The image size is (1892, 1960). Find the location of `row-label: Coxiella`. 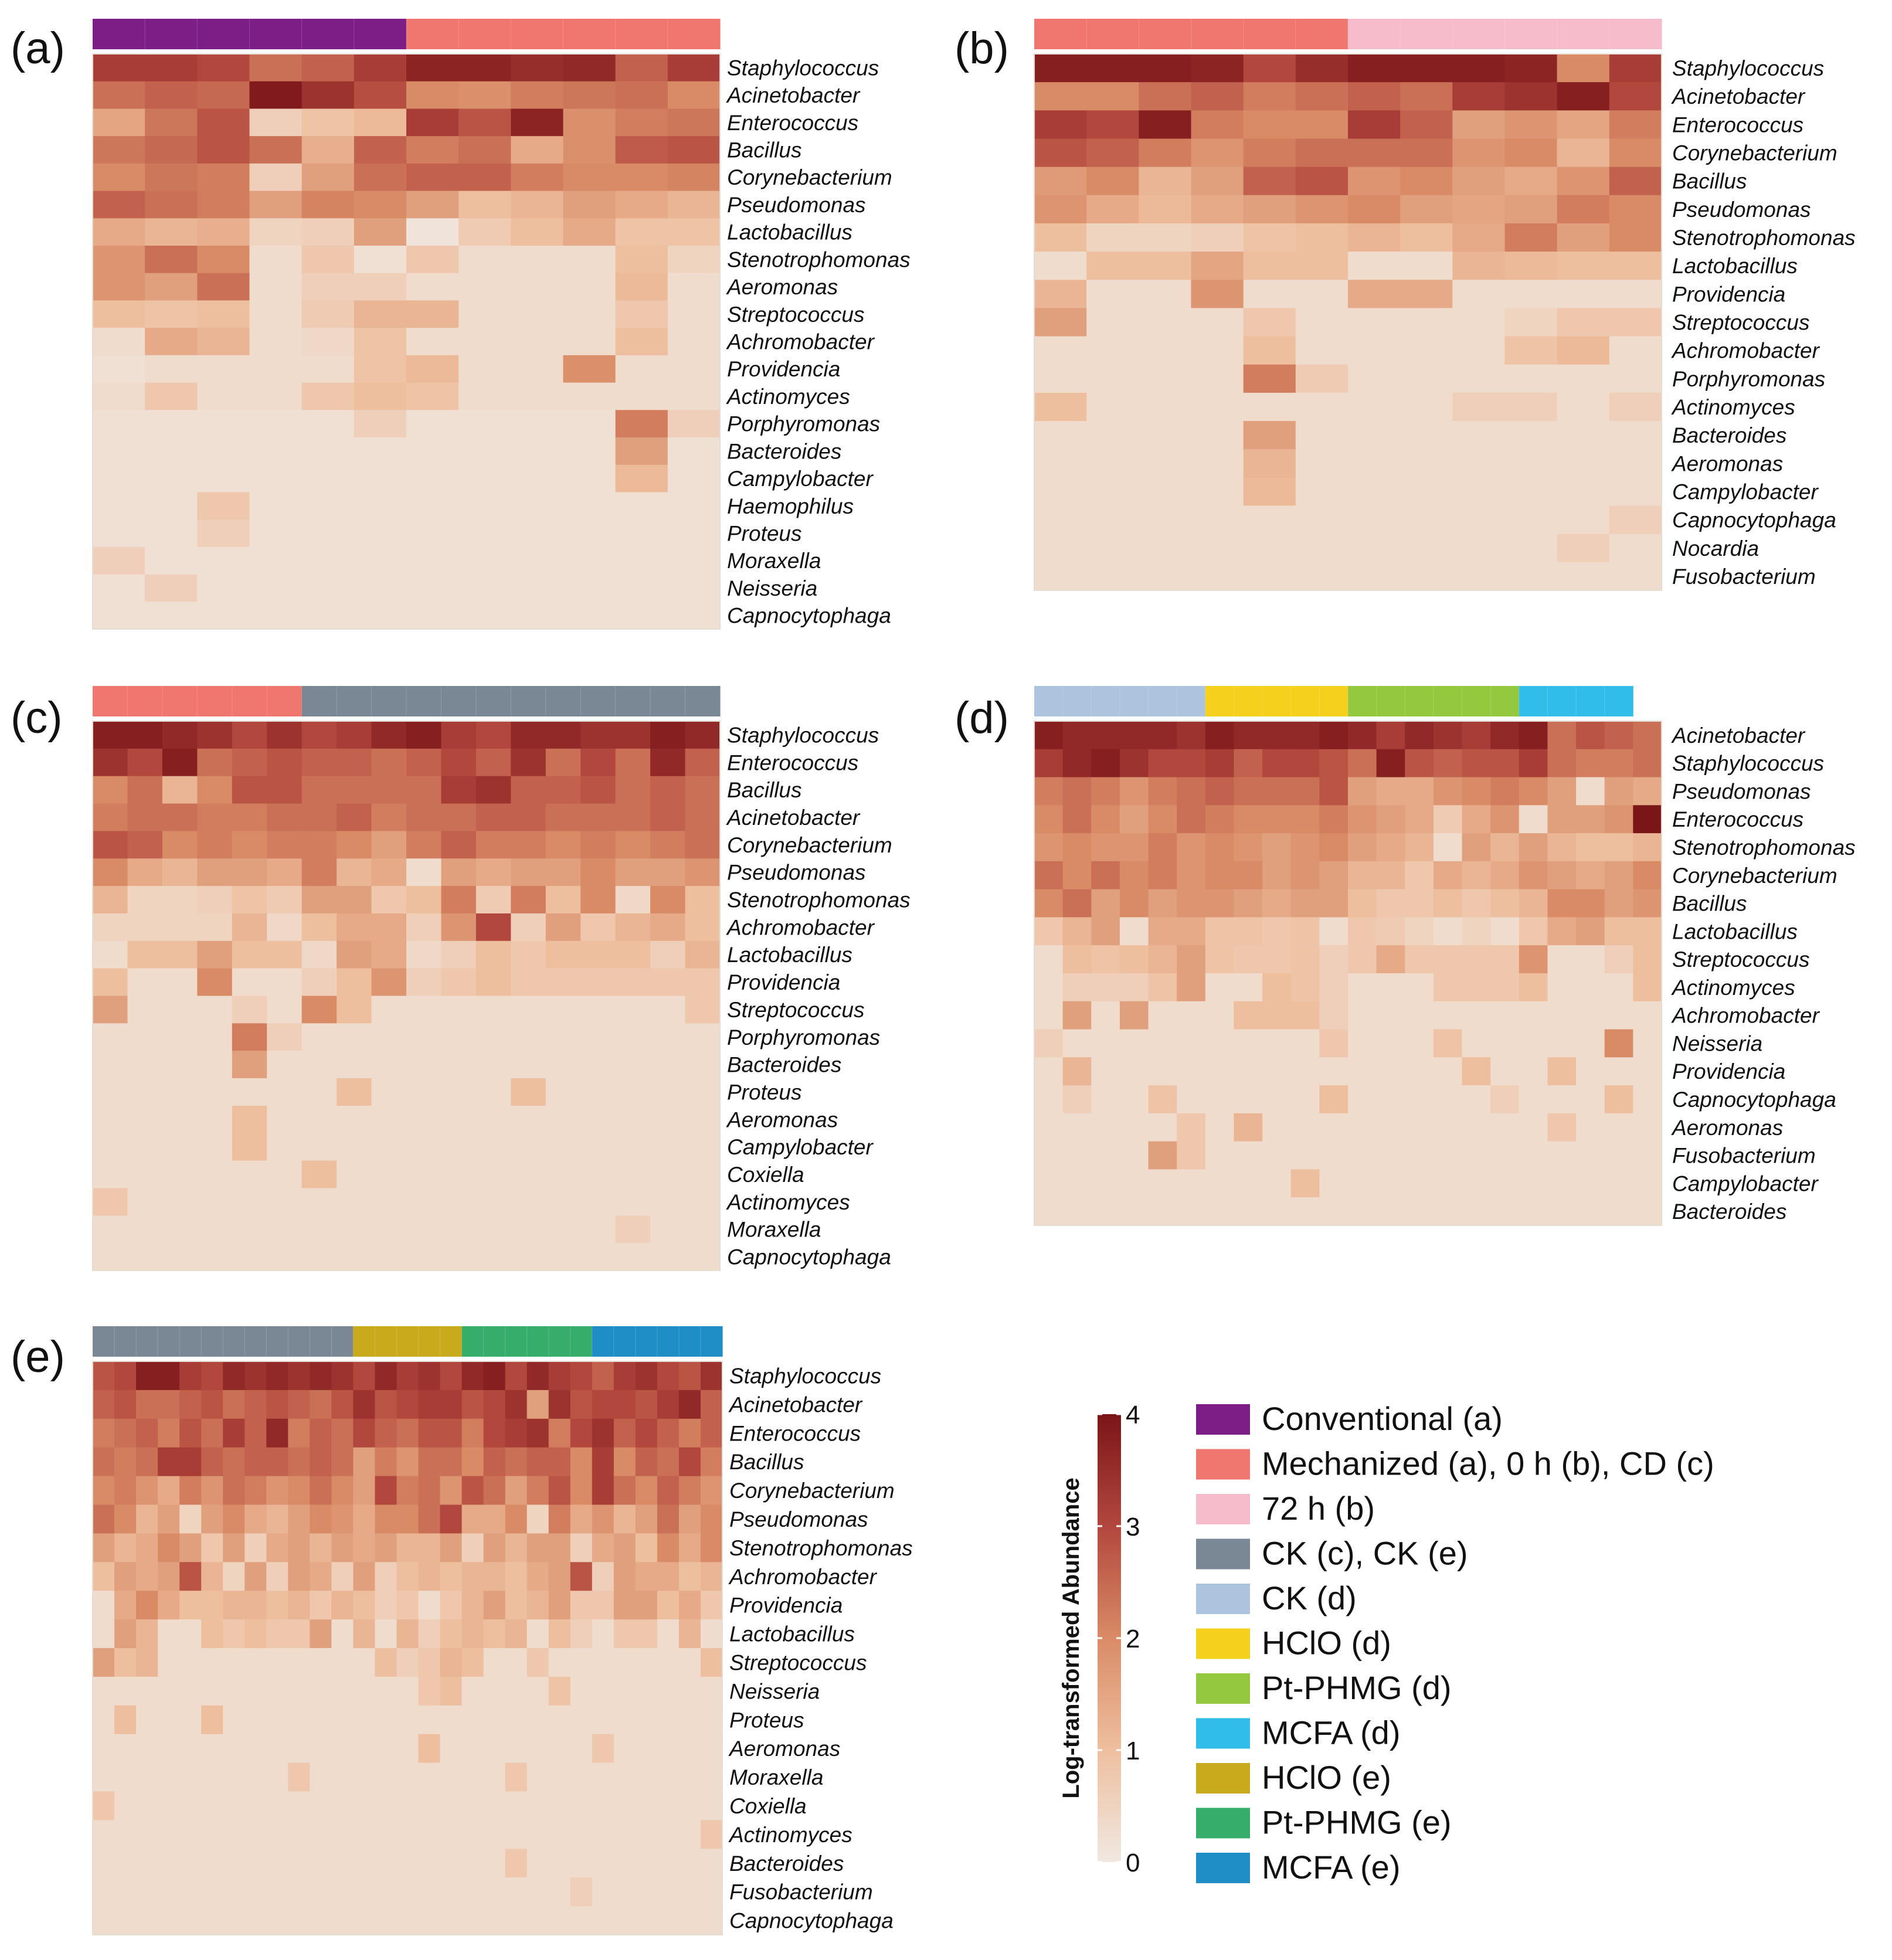

row-label: Coxiella is located at coordinates (765, 1175).